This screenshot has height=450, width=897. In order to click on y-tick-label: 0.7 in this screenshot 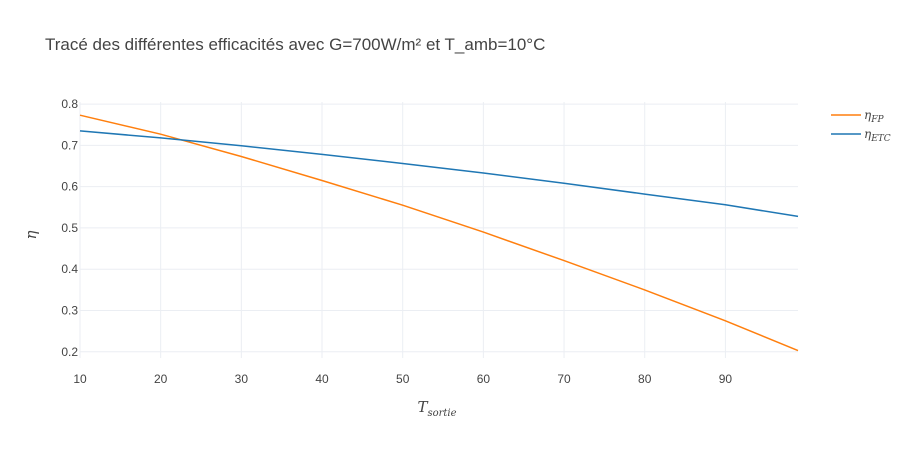, I will do `click(69, 145)`.